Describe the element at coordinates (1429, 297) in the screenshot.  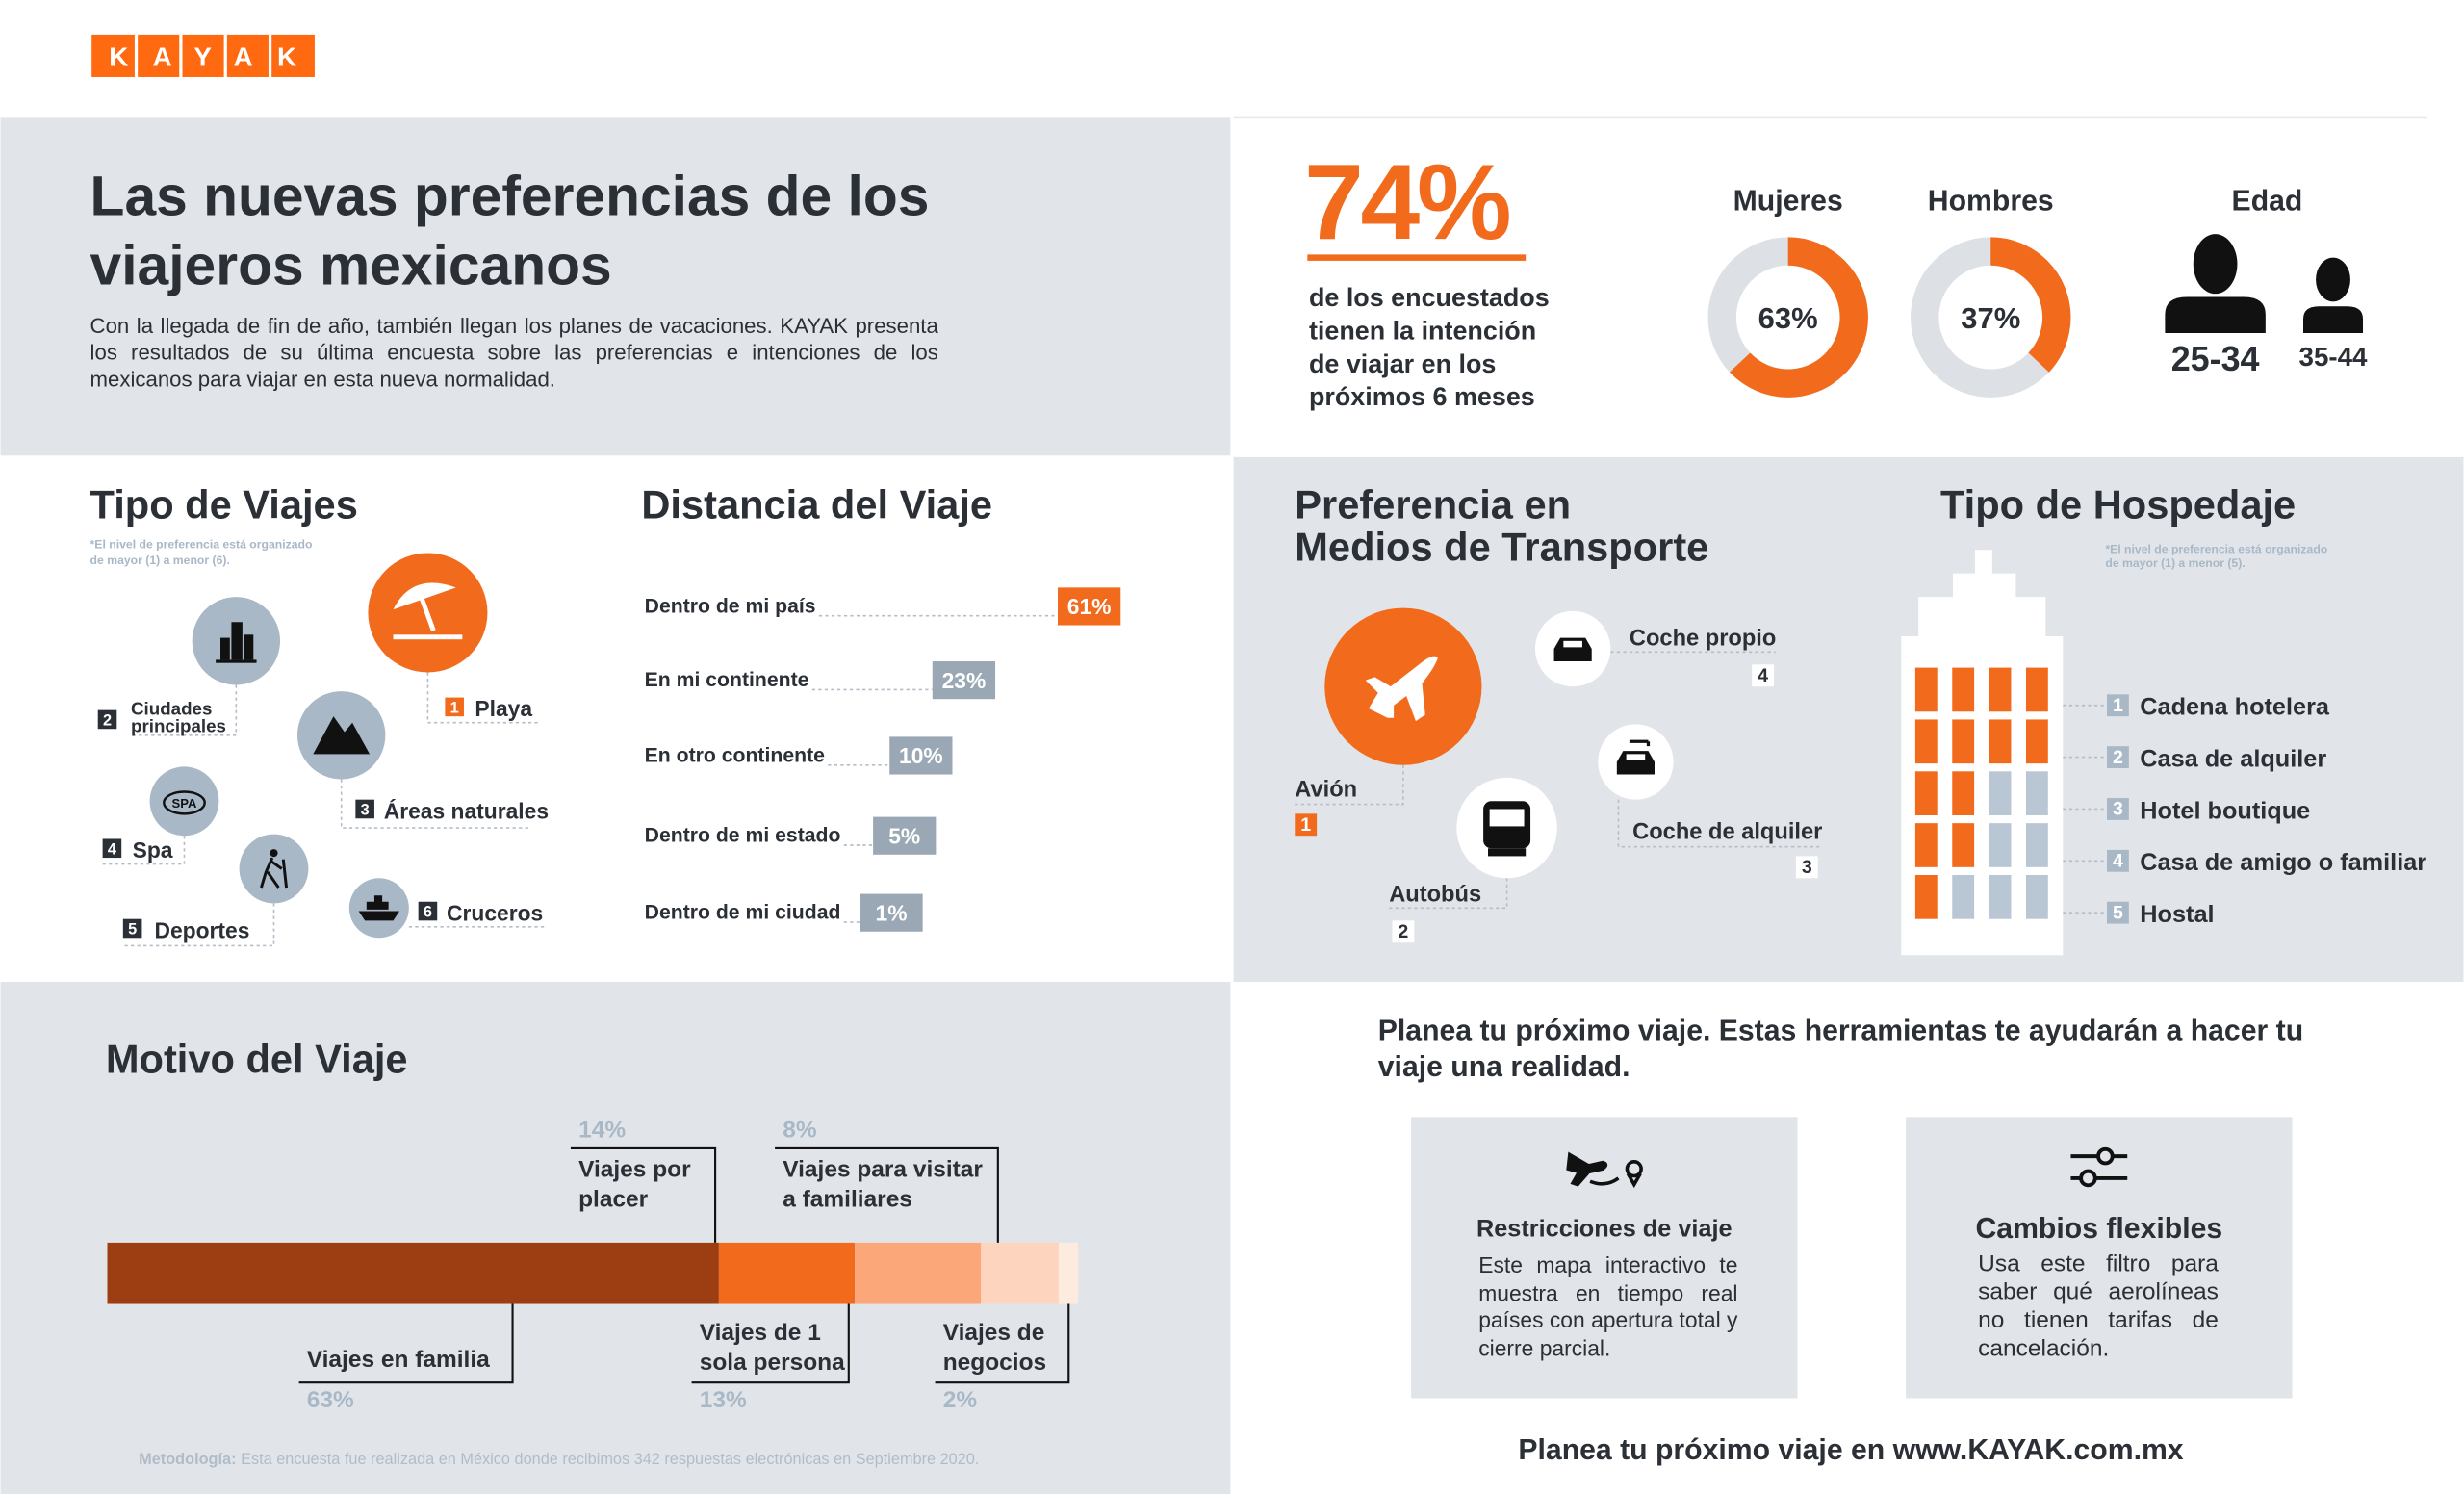
I see `stat-text: de los encuestados` at that location.